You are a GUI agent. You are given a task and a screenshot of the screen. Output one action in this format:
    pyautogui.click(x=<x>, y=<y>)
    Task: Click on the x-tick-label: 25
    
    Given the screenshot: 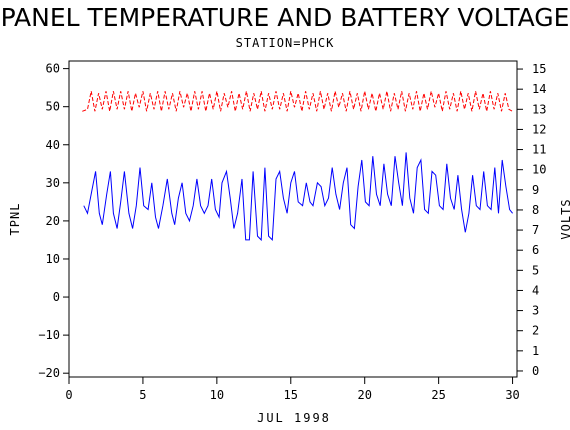 What is the action you would take?
    pyautogui.click(x=438, y=395)
    